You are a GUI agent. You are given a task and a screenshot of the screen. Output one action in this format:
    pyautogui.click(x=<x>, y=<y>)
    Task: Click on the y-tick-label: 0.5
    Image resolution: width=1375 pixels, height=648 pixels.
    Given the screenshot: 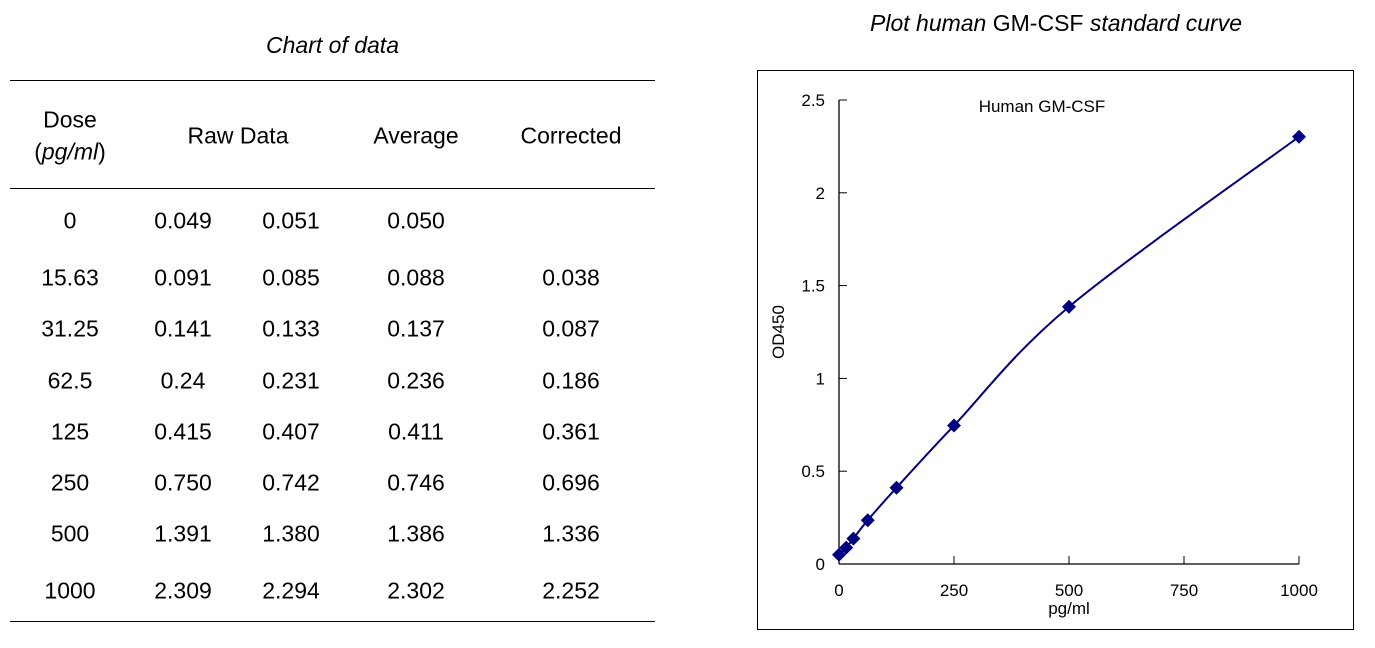 What is the action you would take?
    pyautogui.click(x=813, y=471)
    